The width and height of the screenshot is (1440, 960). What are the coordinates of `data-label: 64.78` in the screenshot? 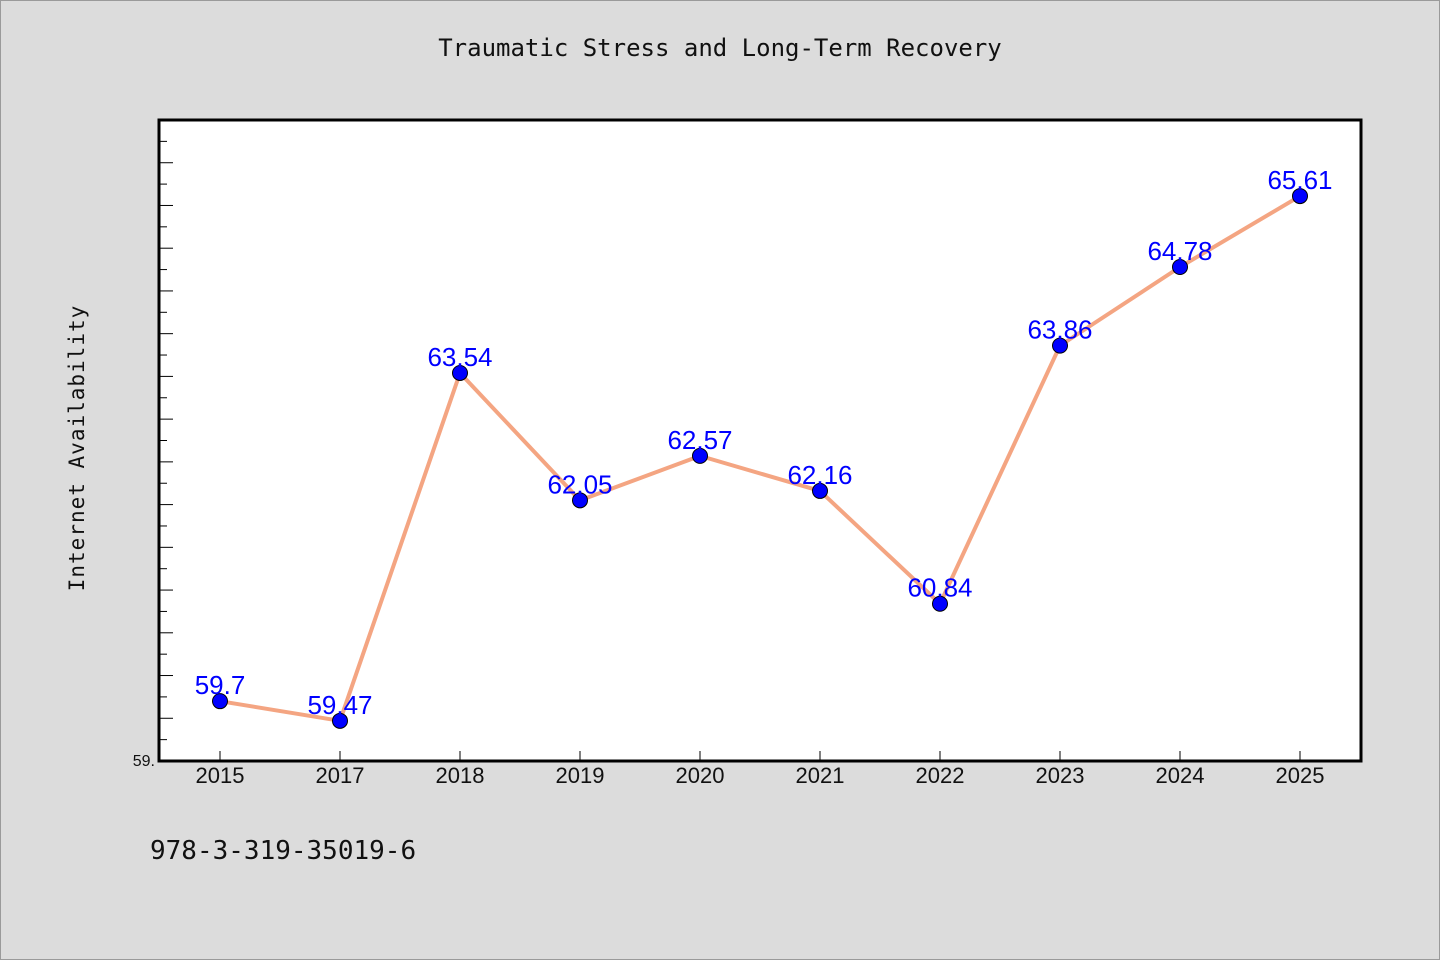 It's located at (1179, 251).